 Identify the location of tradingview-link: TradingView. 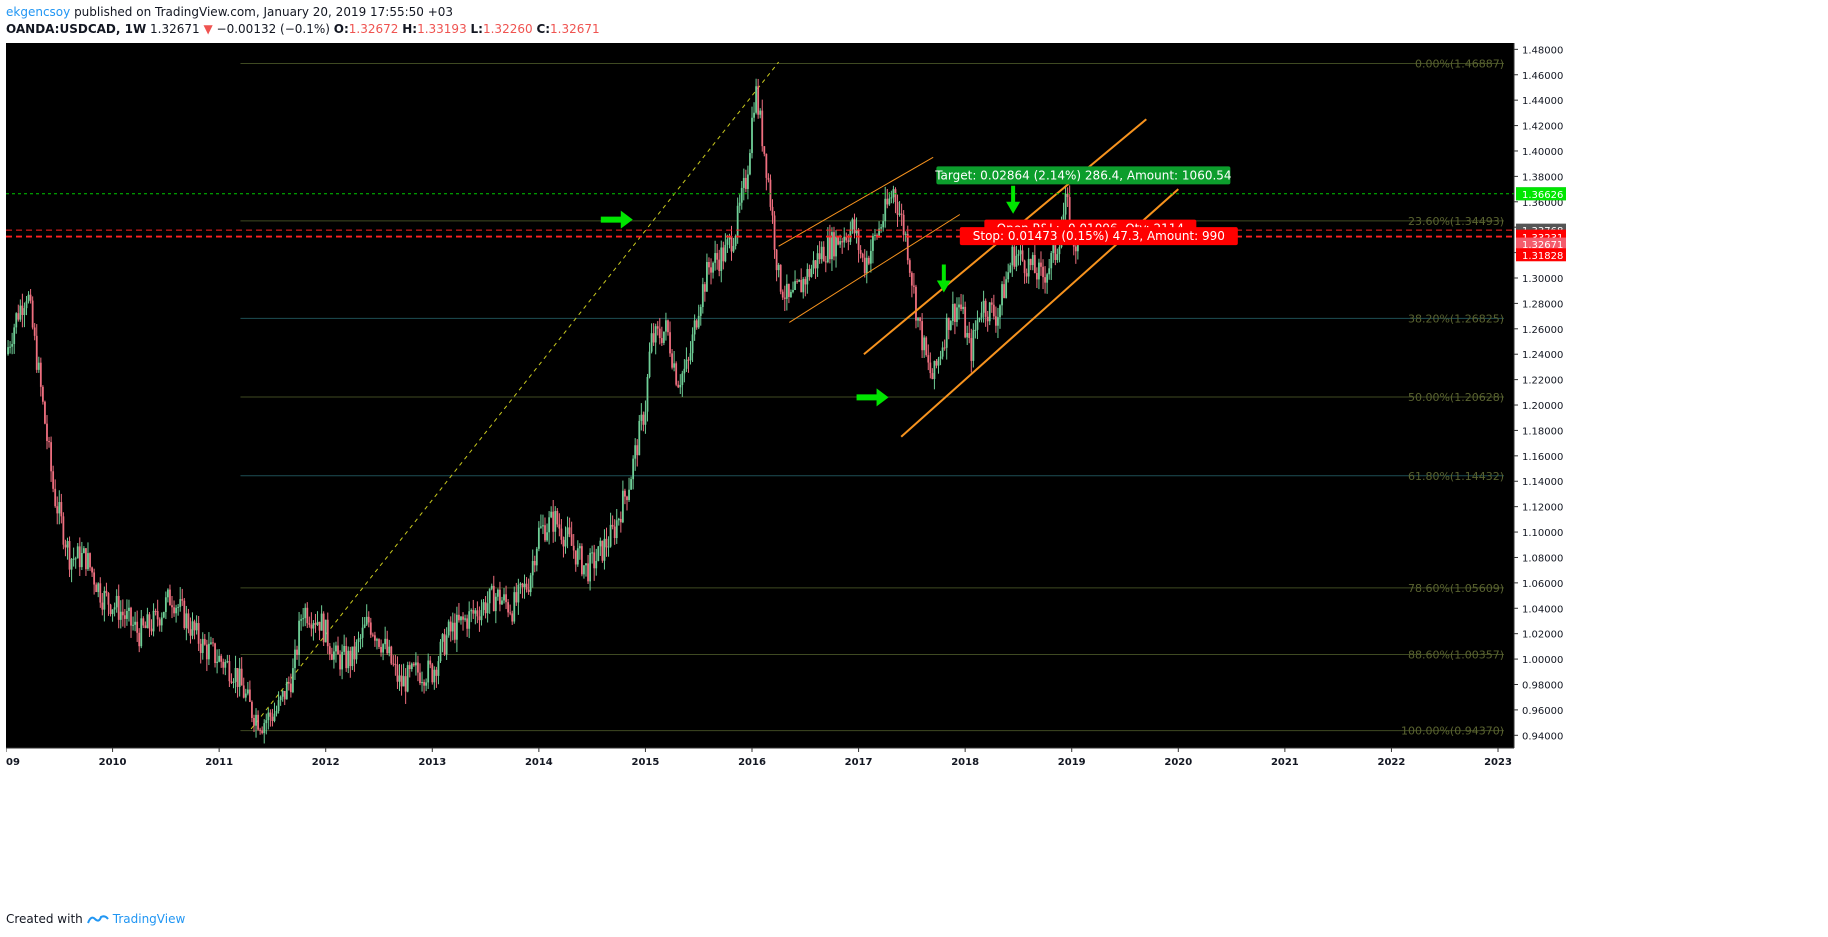
(149, 919).